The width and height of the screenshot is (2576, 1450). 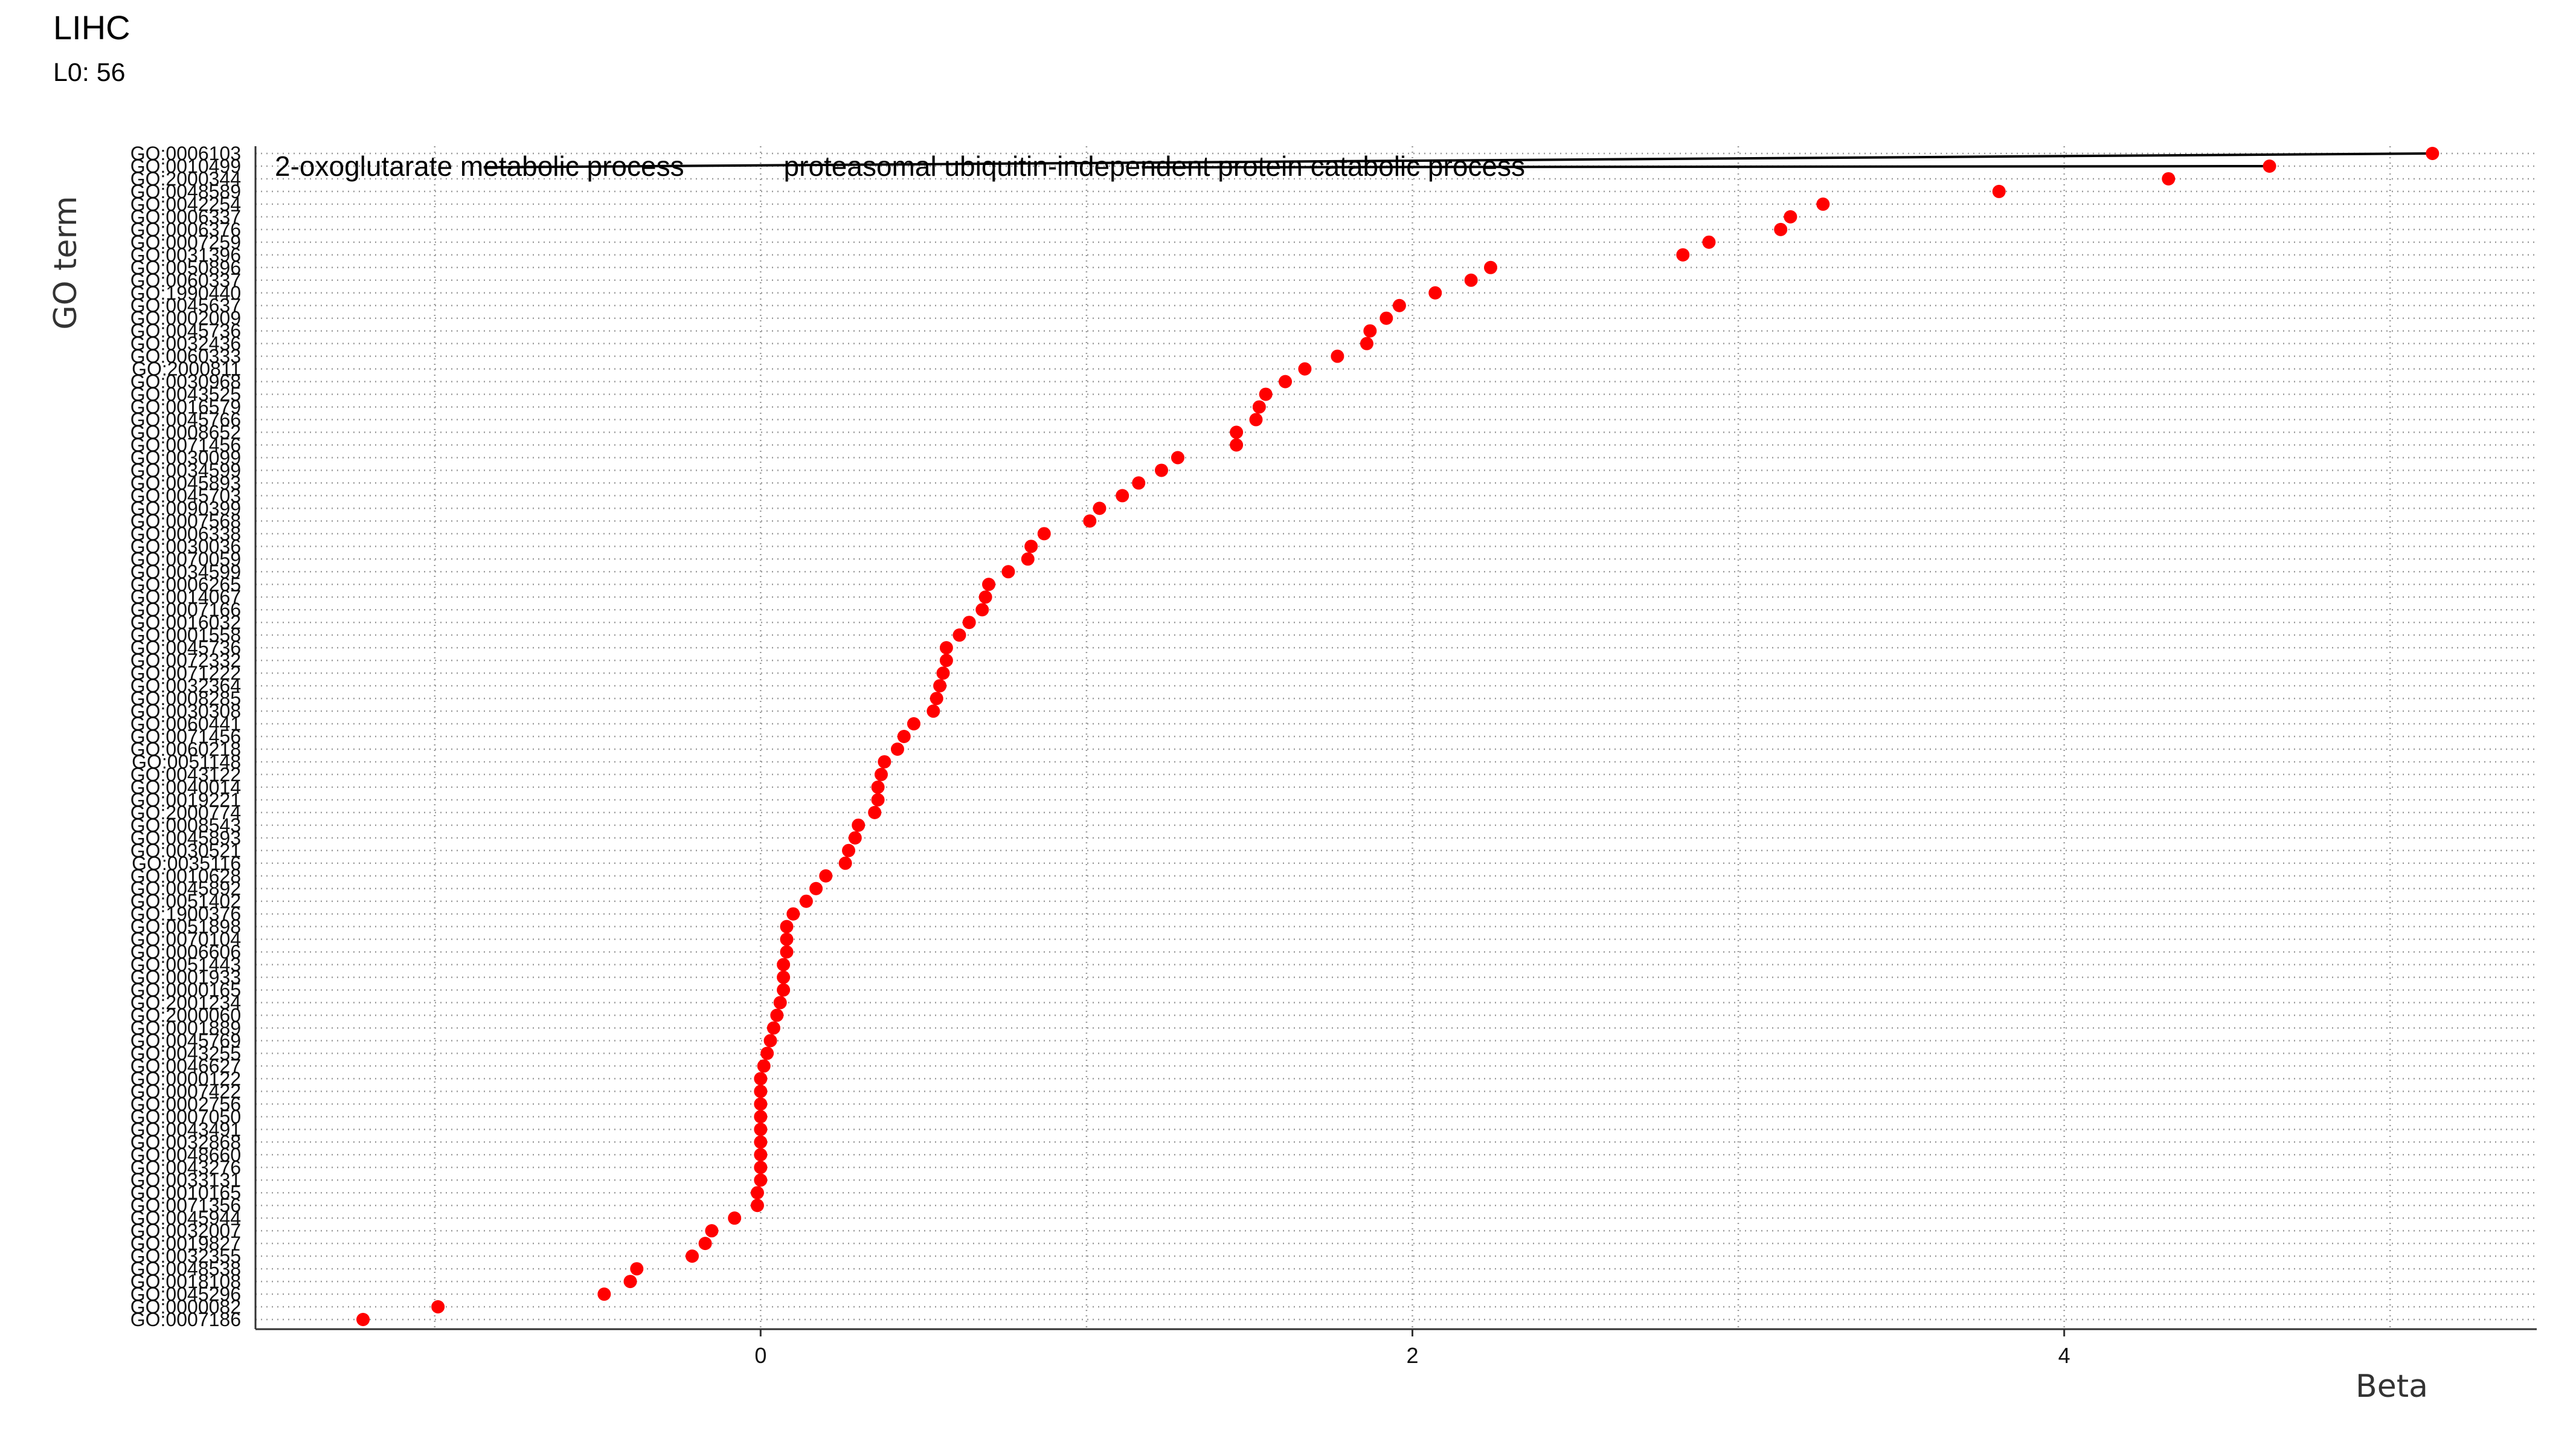 I want to click on annotation-segment, so click(x=1706, y=166).